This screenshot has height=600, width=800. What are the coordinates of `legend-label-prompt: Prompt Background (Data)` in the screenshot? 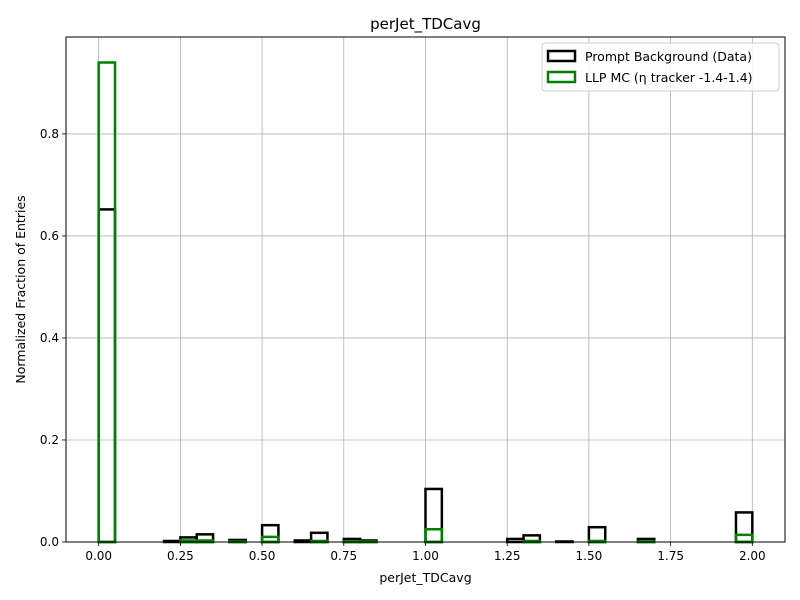 It's located at (668, 56).